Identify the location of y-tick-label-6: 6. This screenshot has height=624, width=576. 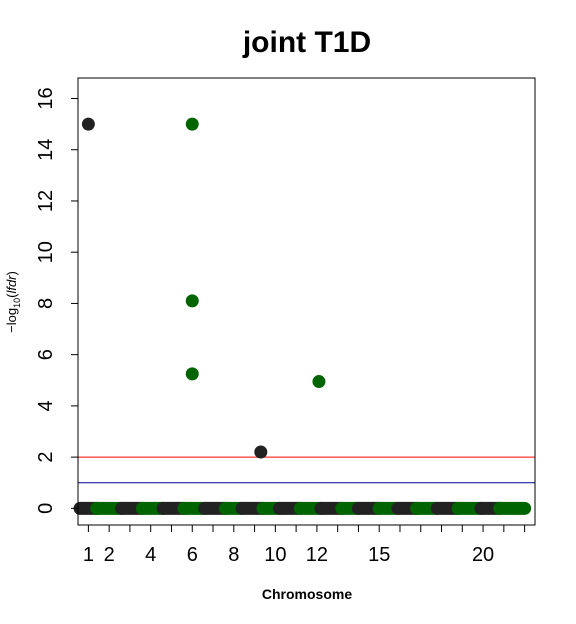
(46, 354).